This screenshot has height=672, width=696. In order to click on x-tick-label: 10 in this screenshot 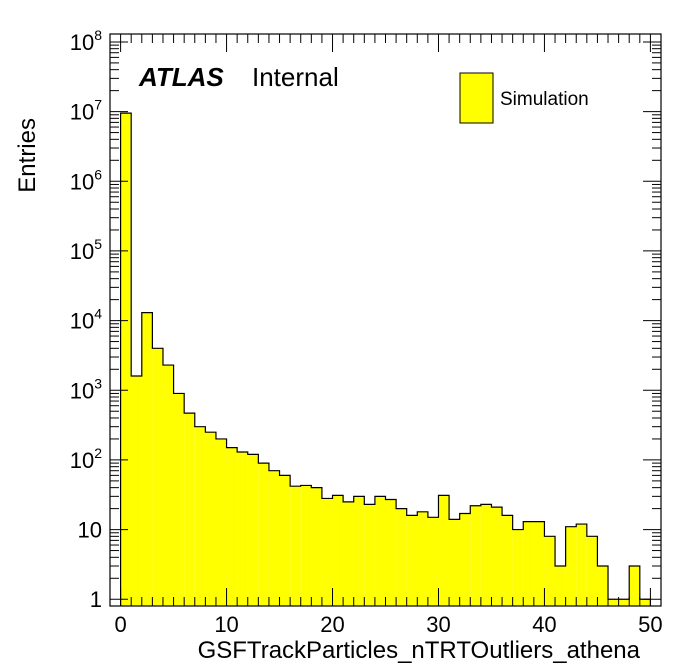, I will do `click(226, 624)`.